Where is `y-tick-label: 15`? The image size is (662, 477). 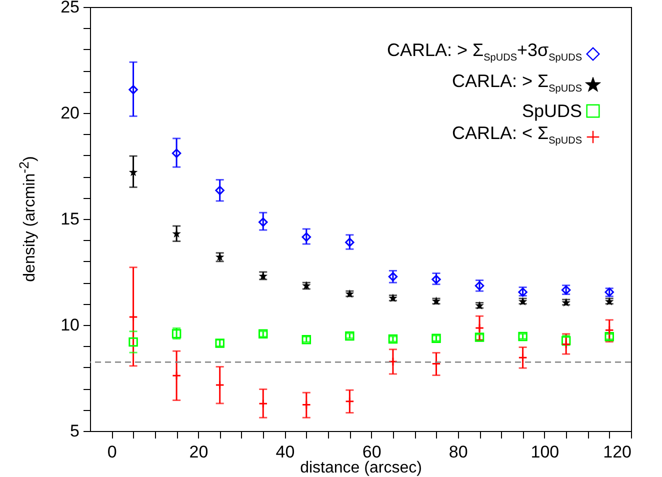 y-tick-label: 15 is located at coordinates (70, 219).